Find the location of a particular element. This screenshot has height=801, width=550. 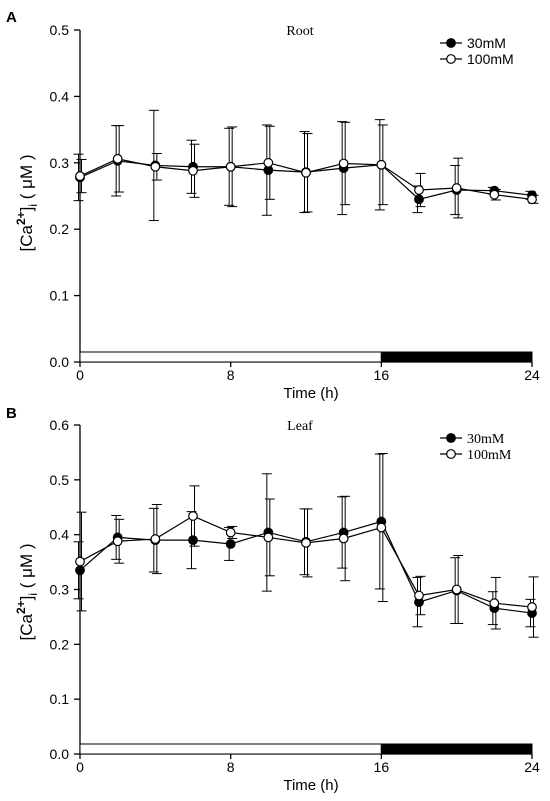

panel-letter: A is located at coordinates (11, 17).